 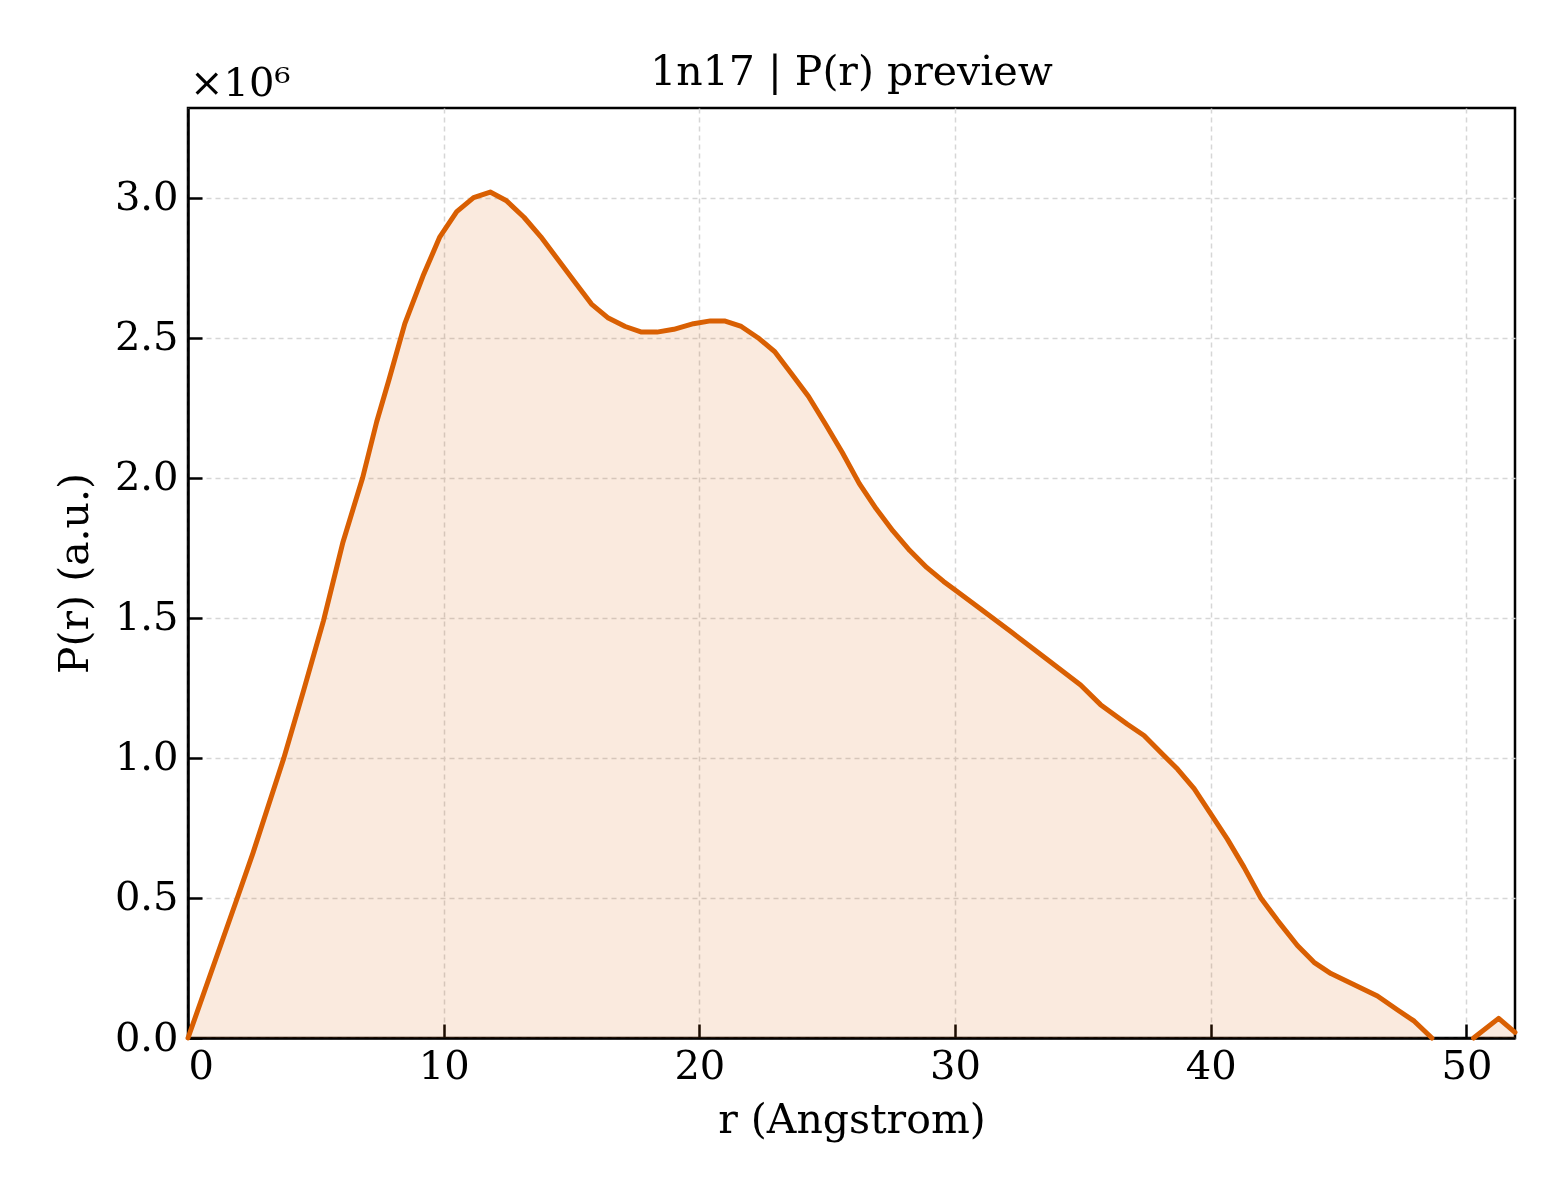 I want to click on x-tick-label: 20, so click(x=700, y=1064).